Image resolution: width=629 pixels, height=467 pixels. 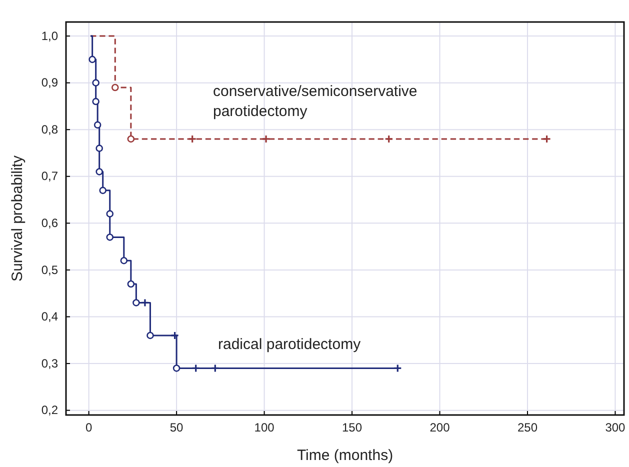 I want to click on x-tick-label: 0, so click(x=88, y=427).